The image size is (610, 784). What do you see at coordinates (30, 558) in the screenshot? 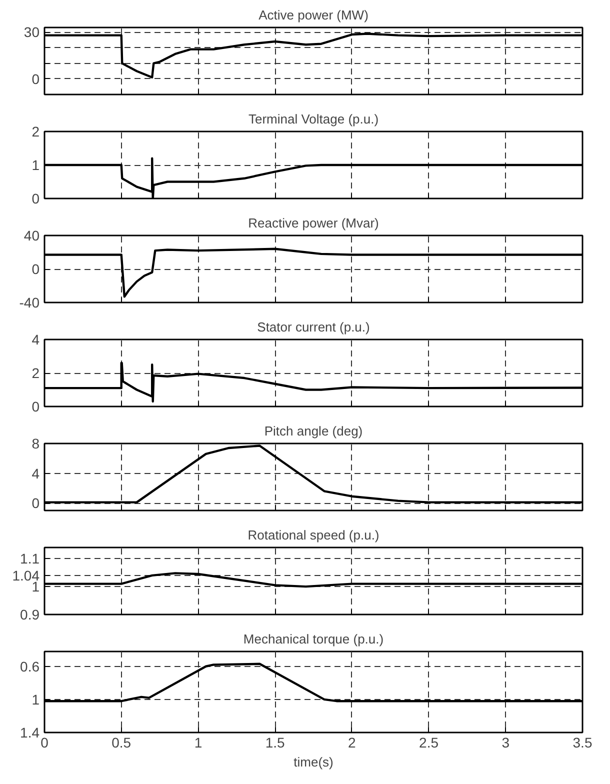
I see `y-tick-label: 1.1` at bounding box center [30, 558].